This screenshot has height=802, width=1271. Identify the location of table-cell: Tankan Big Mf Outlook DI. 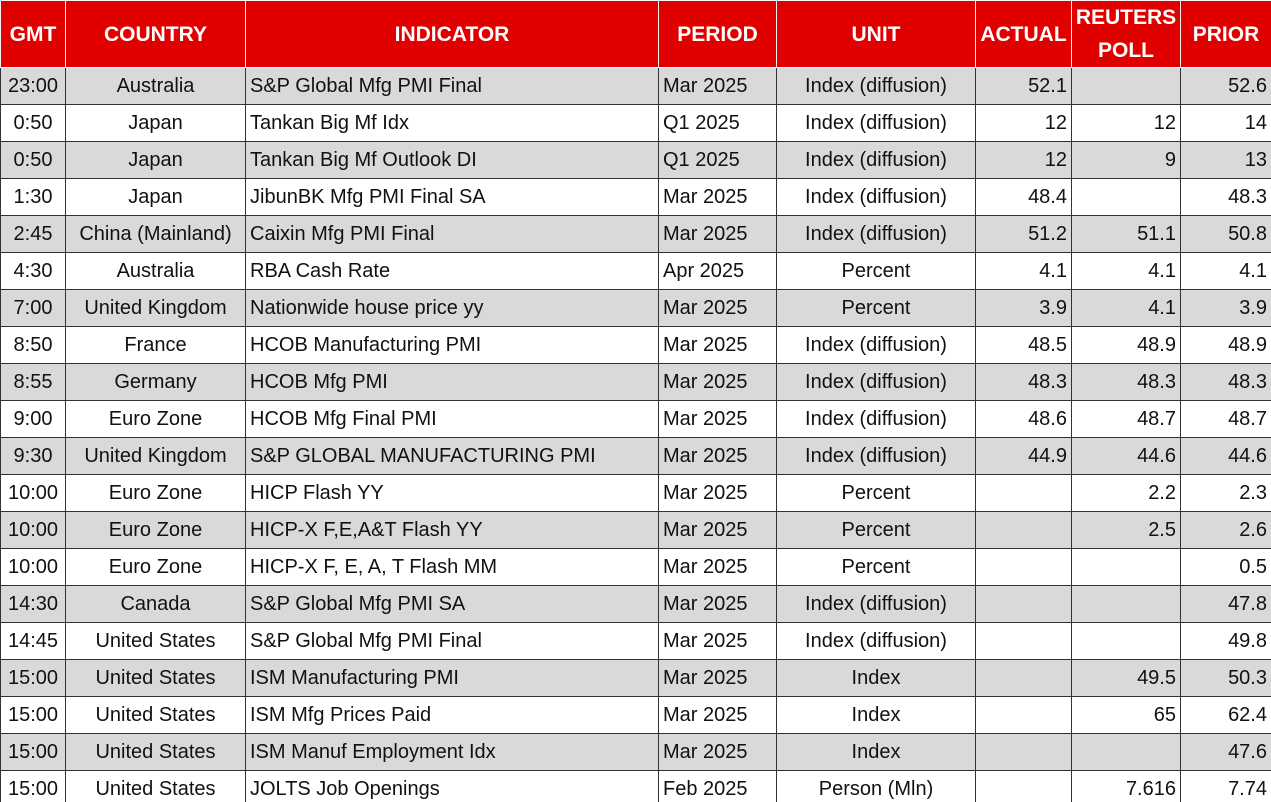
(452, 160).